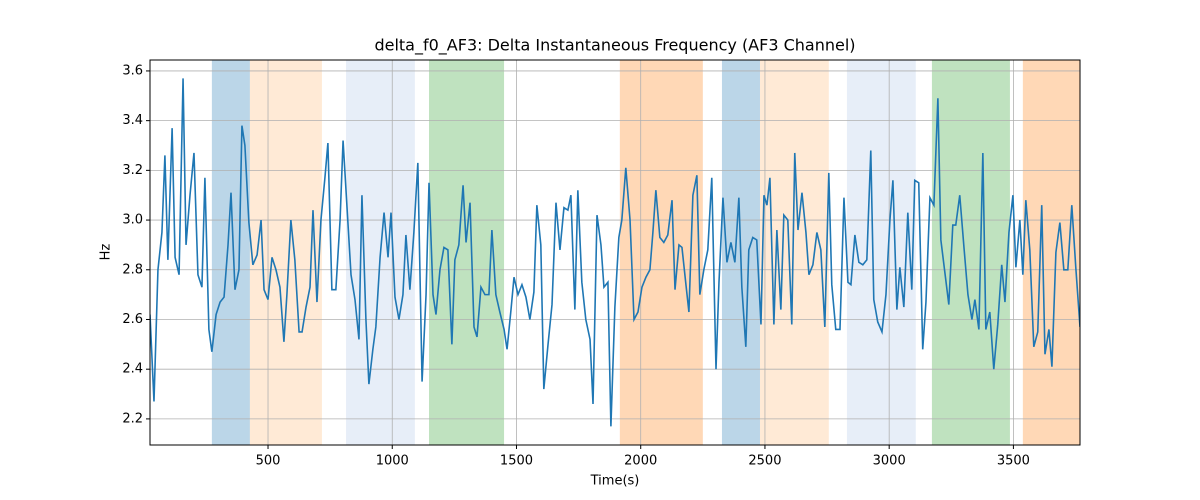 Image resolution: width=1200 pixels, height=500 pixels. What do you see at coordinates (132, 220) in the screenshot?
I see `y-tick-label: 3.0` at bounding box center [132, 220].